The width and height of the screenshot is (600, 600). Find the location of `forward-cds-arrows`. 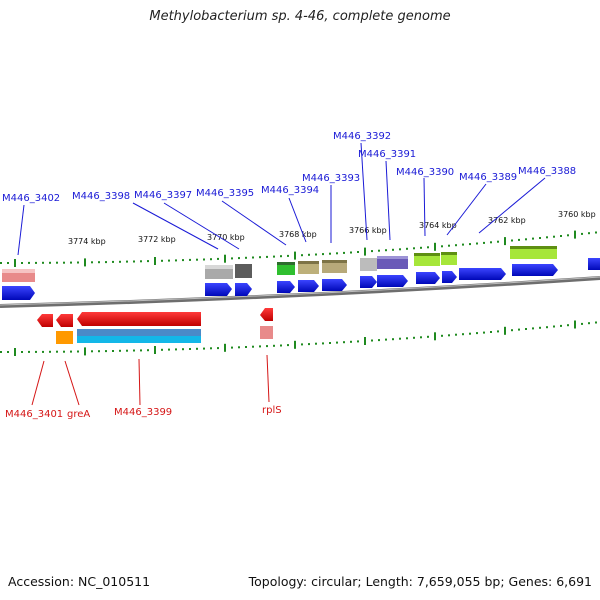

forward-cds-arrows is located at coordinates (301, 279).